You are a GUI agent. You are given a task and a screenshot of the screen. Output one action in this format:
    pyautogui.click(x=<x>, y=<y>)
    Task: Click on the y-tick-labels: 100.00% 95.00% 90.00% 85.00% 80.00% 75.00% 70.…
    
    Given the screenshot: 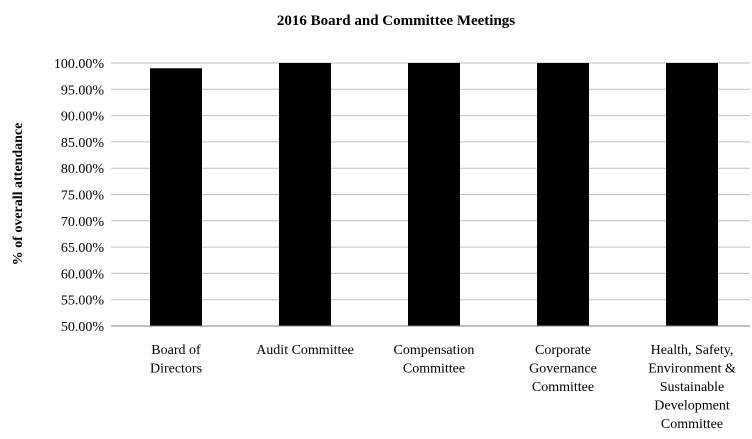 What is the action you would take?
    pyautogui.click(x=79, y=196)
    